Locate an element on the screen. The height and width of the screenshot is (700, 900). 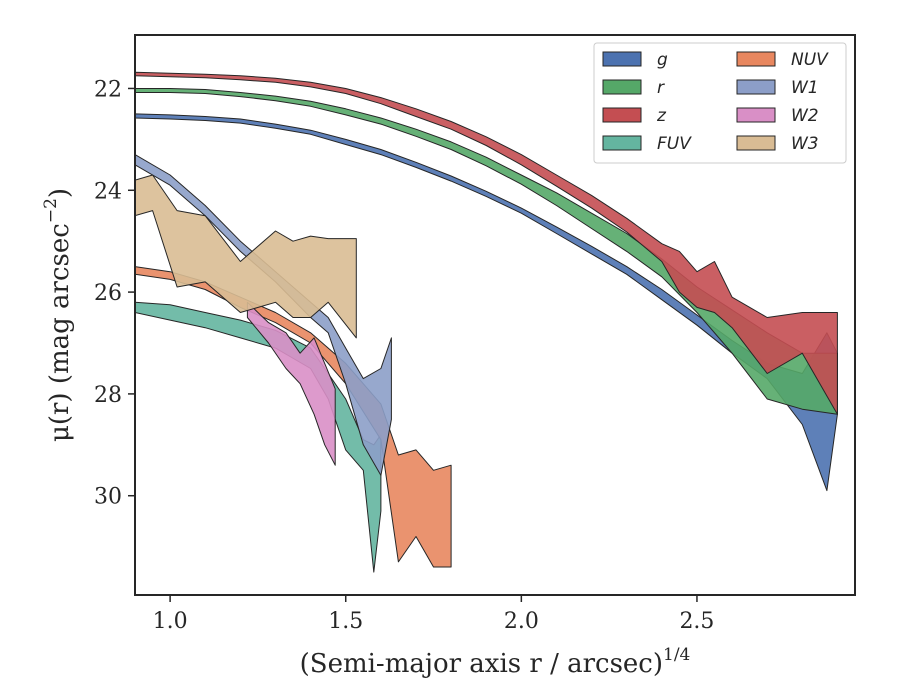
x-tick-label: 2.5 is located at coordinates (696, 621).